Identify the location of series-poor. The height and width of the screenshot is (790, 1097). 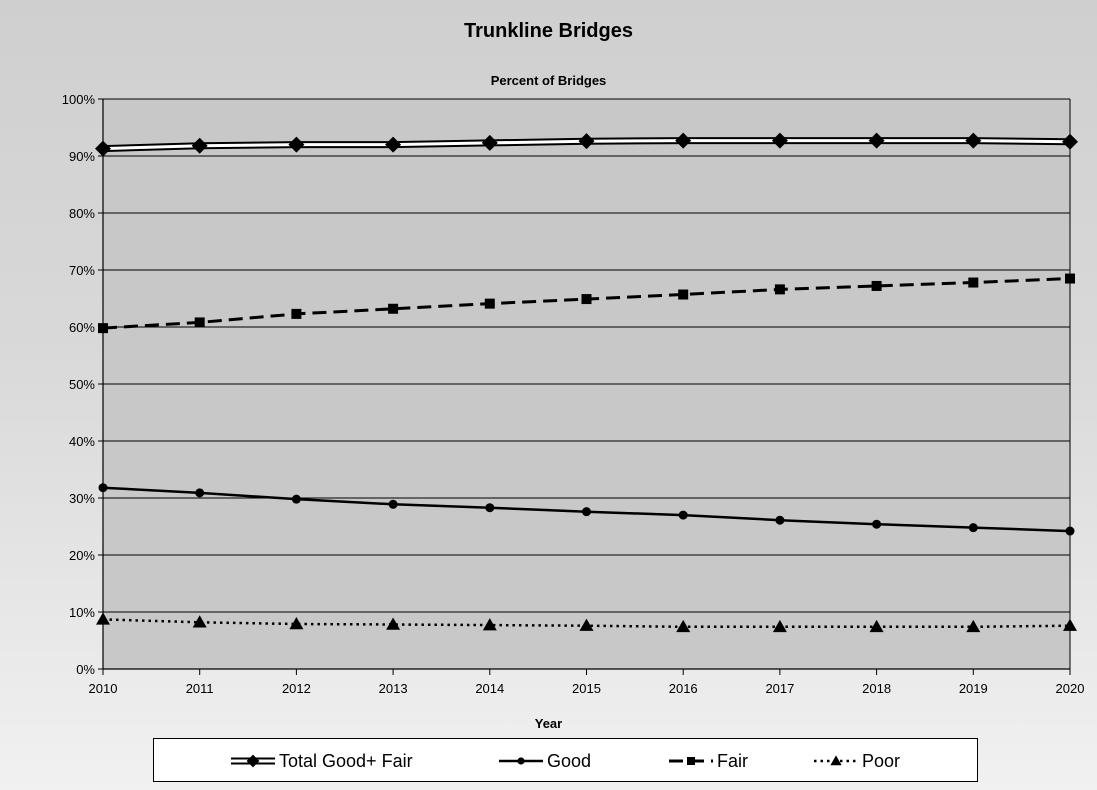
(586, 622).